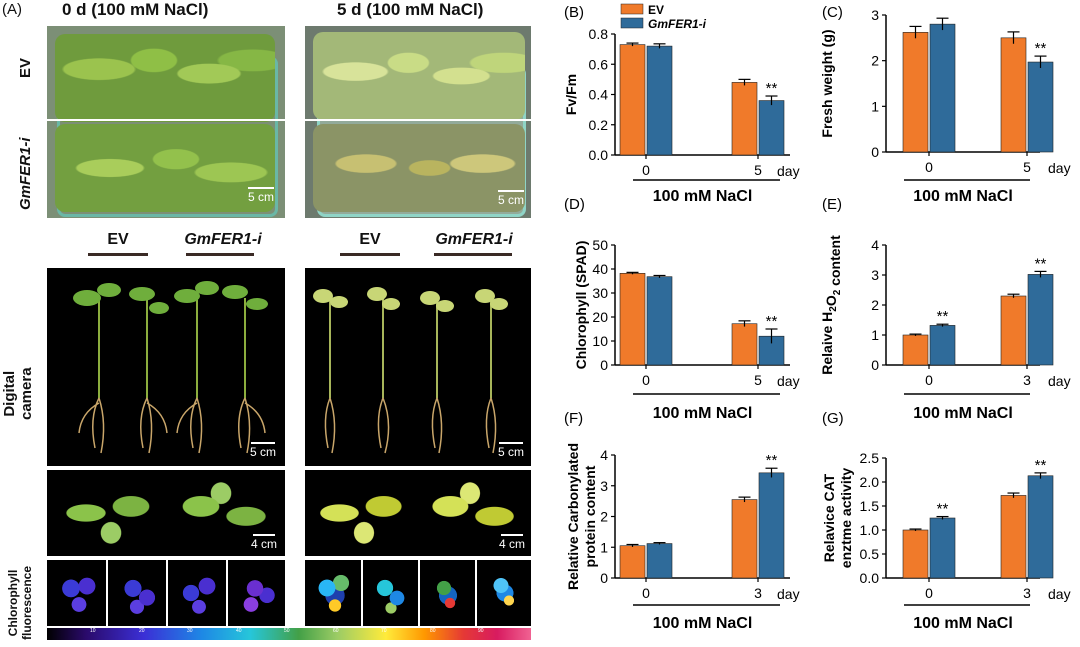  I want to click on whole-plants-photo-0d: 5 cm, so click(166, 367).